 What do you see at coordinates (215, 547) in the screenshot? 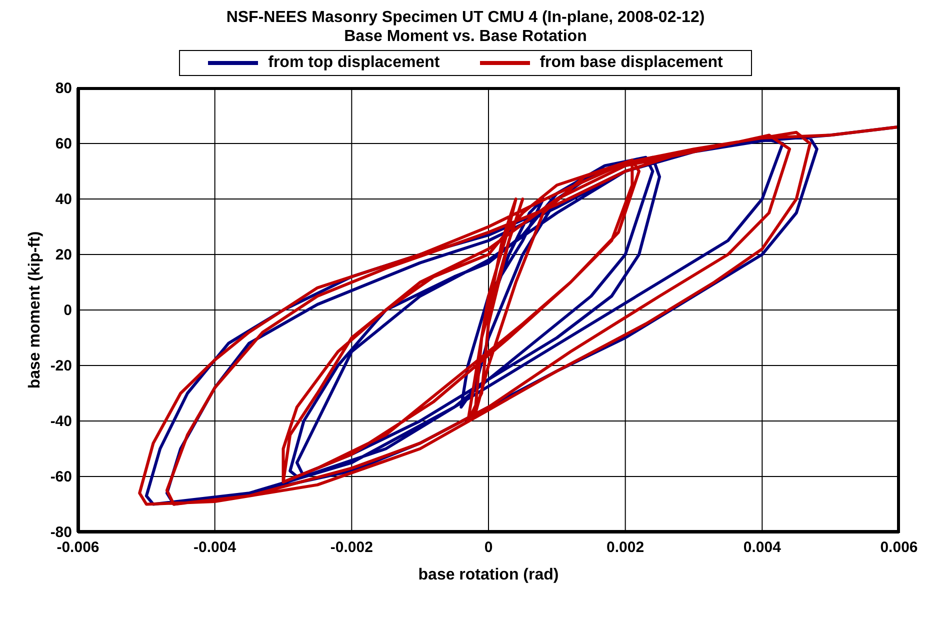
I see `x-tick-label: -0.004` at bounding box center [215, 547].